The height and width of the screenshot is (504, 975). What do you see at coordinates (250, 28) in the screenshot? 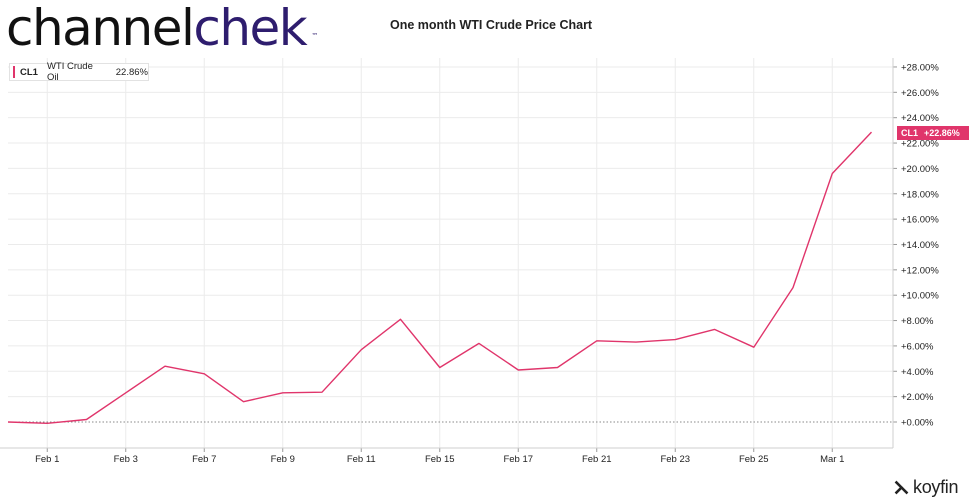
I see `logo-text-chek: chek` at bounding box center [250, 28].